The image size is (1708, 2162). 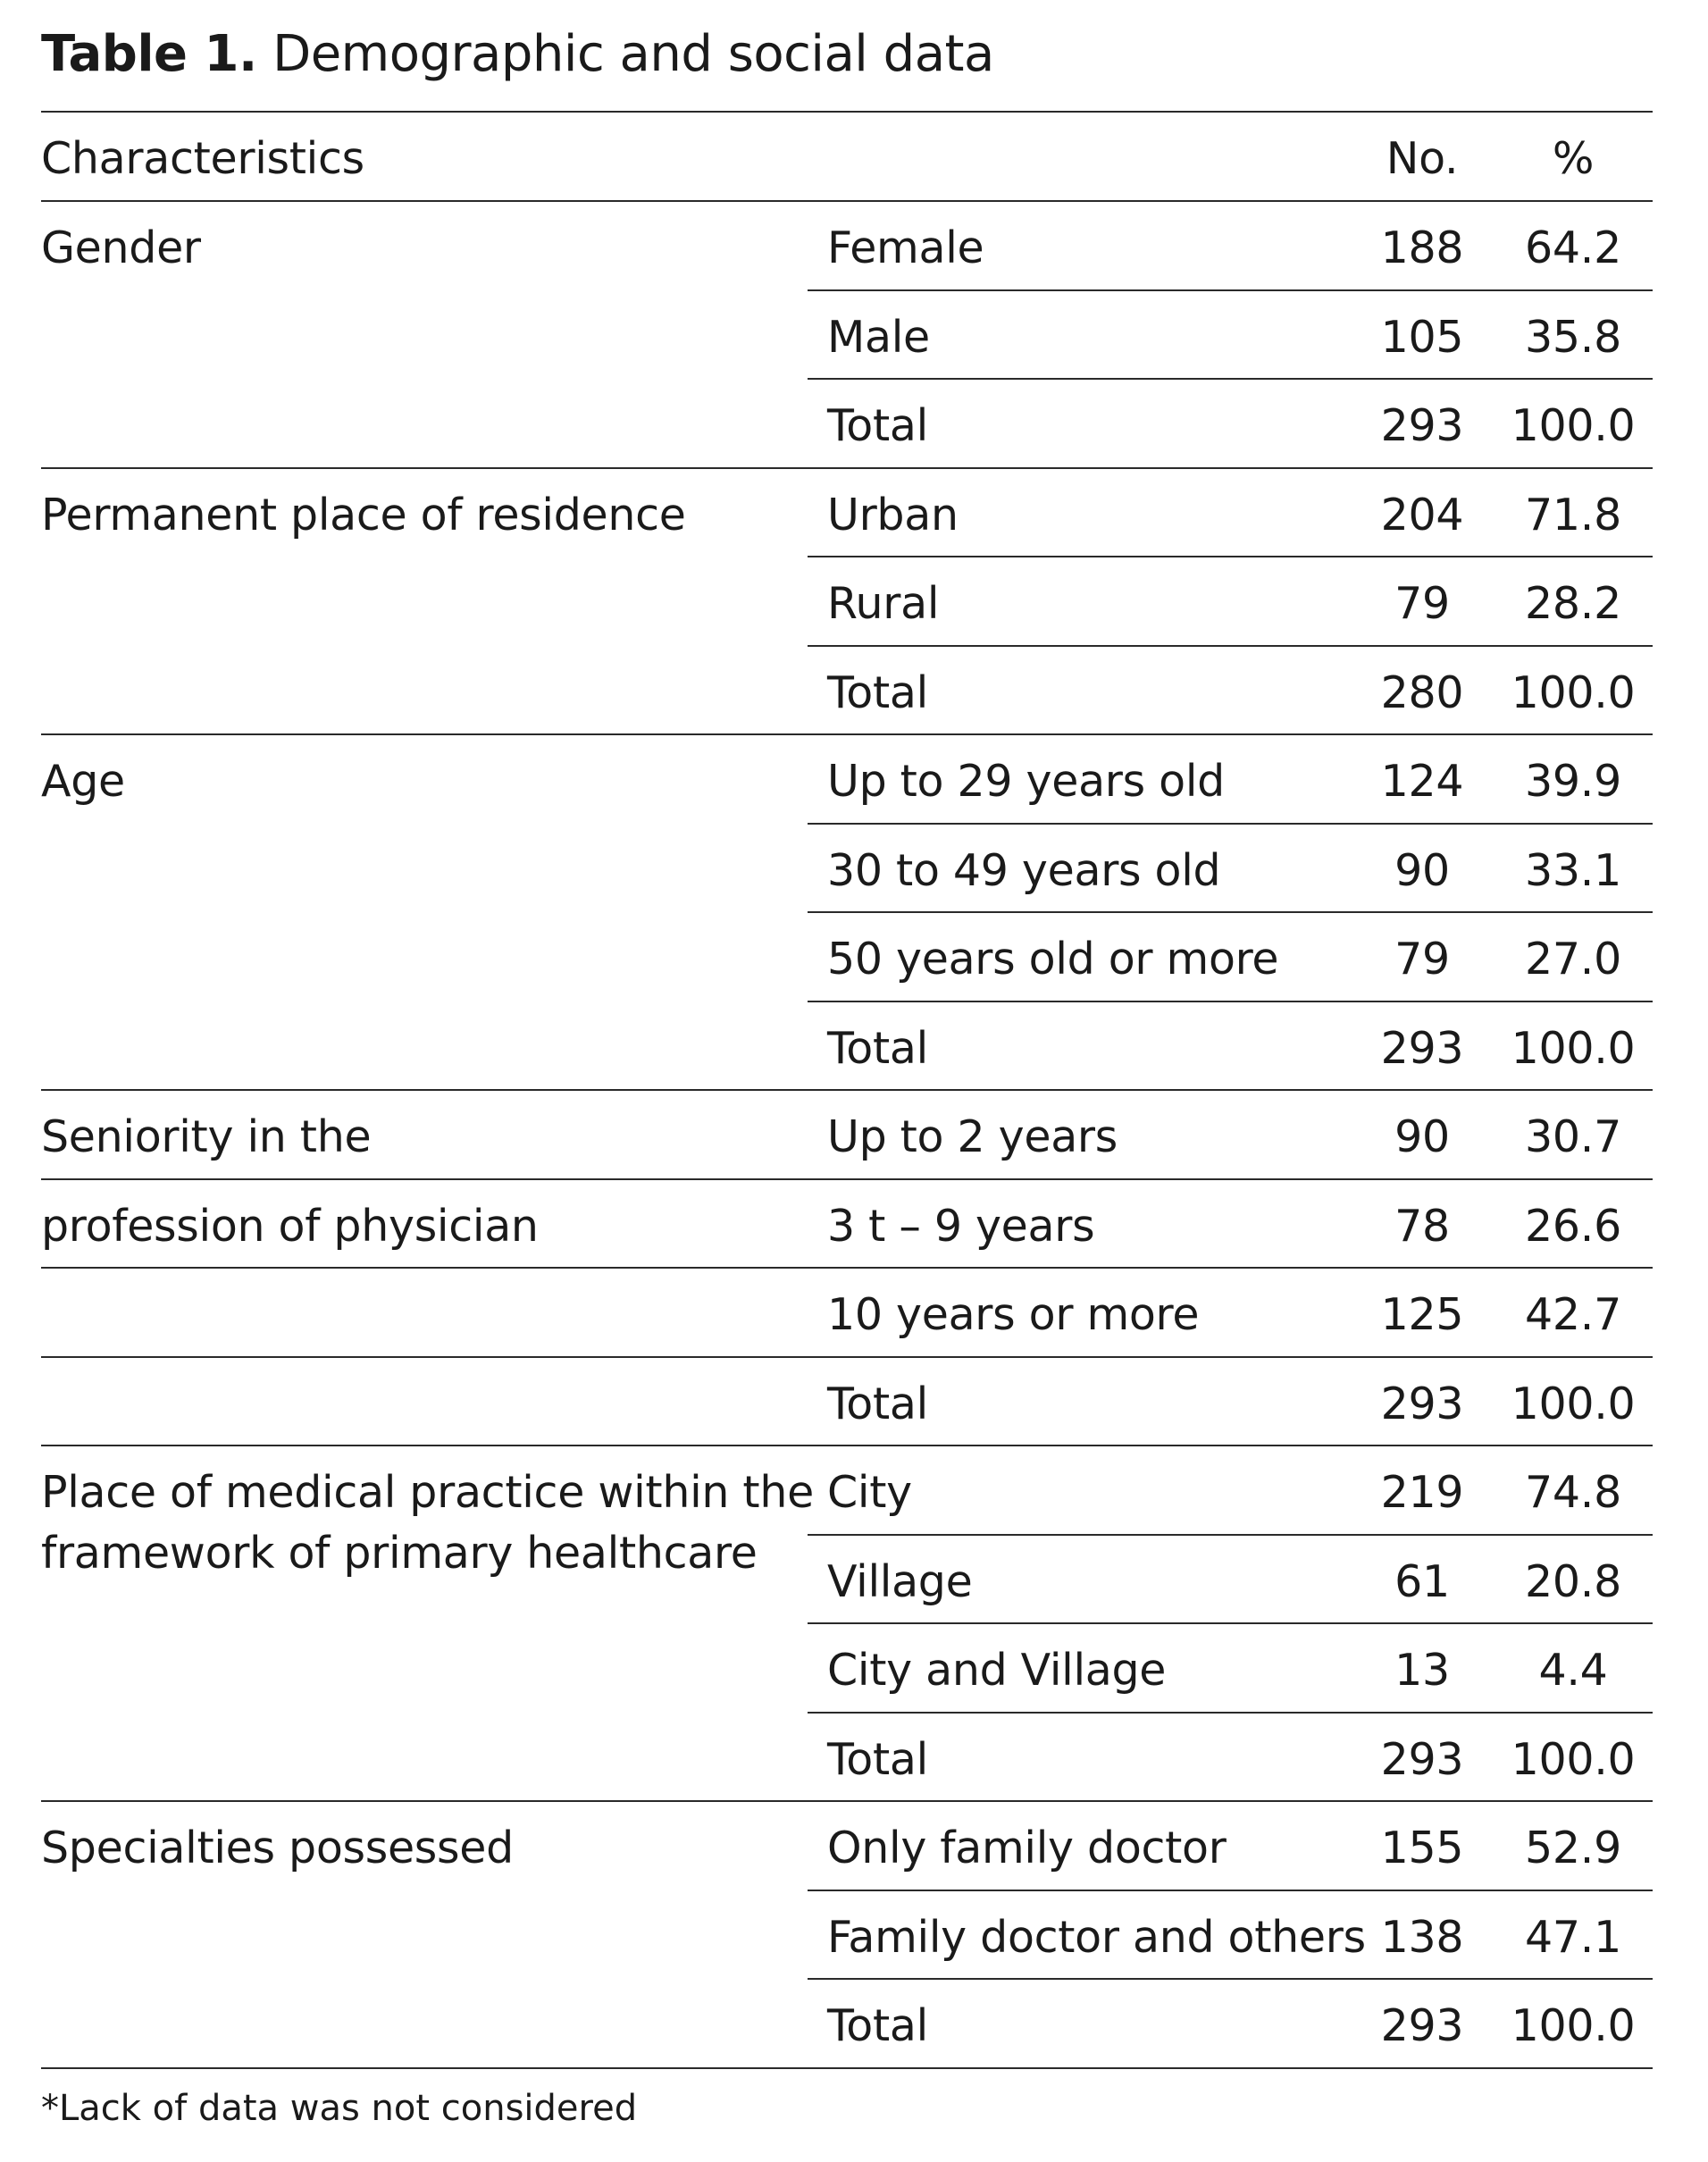 I want to click on row-label: Rural, so click(x=883, y=604).